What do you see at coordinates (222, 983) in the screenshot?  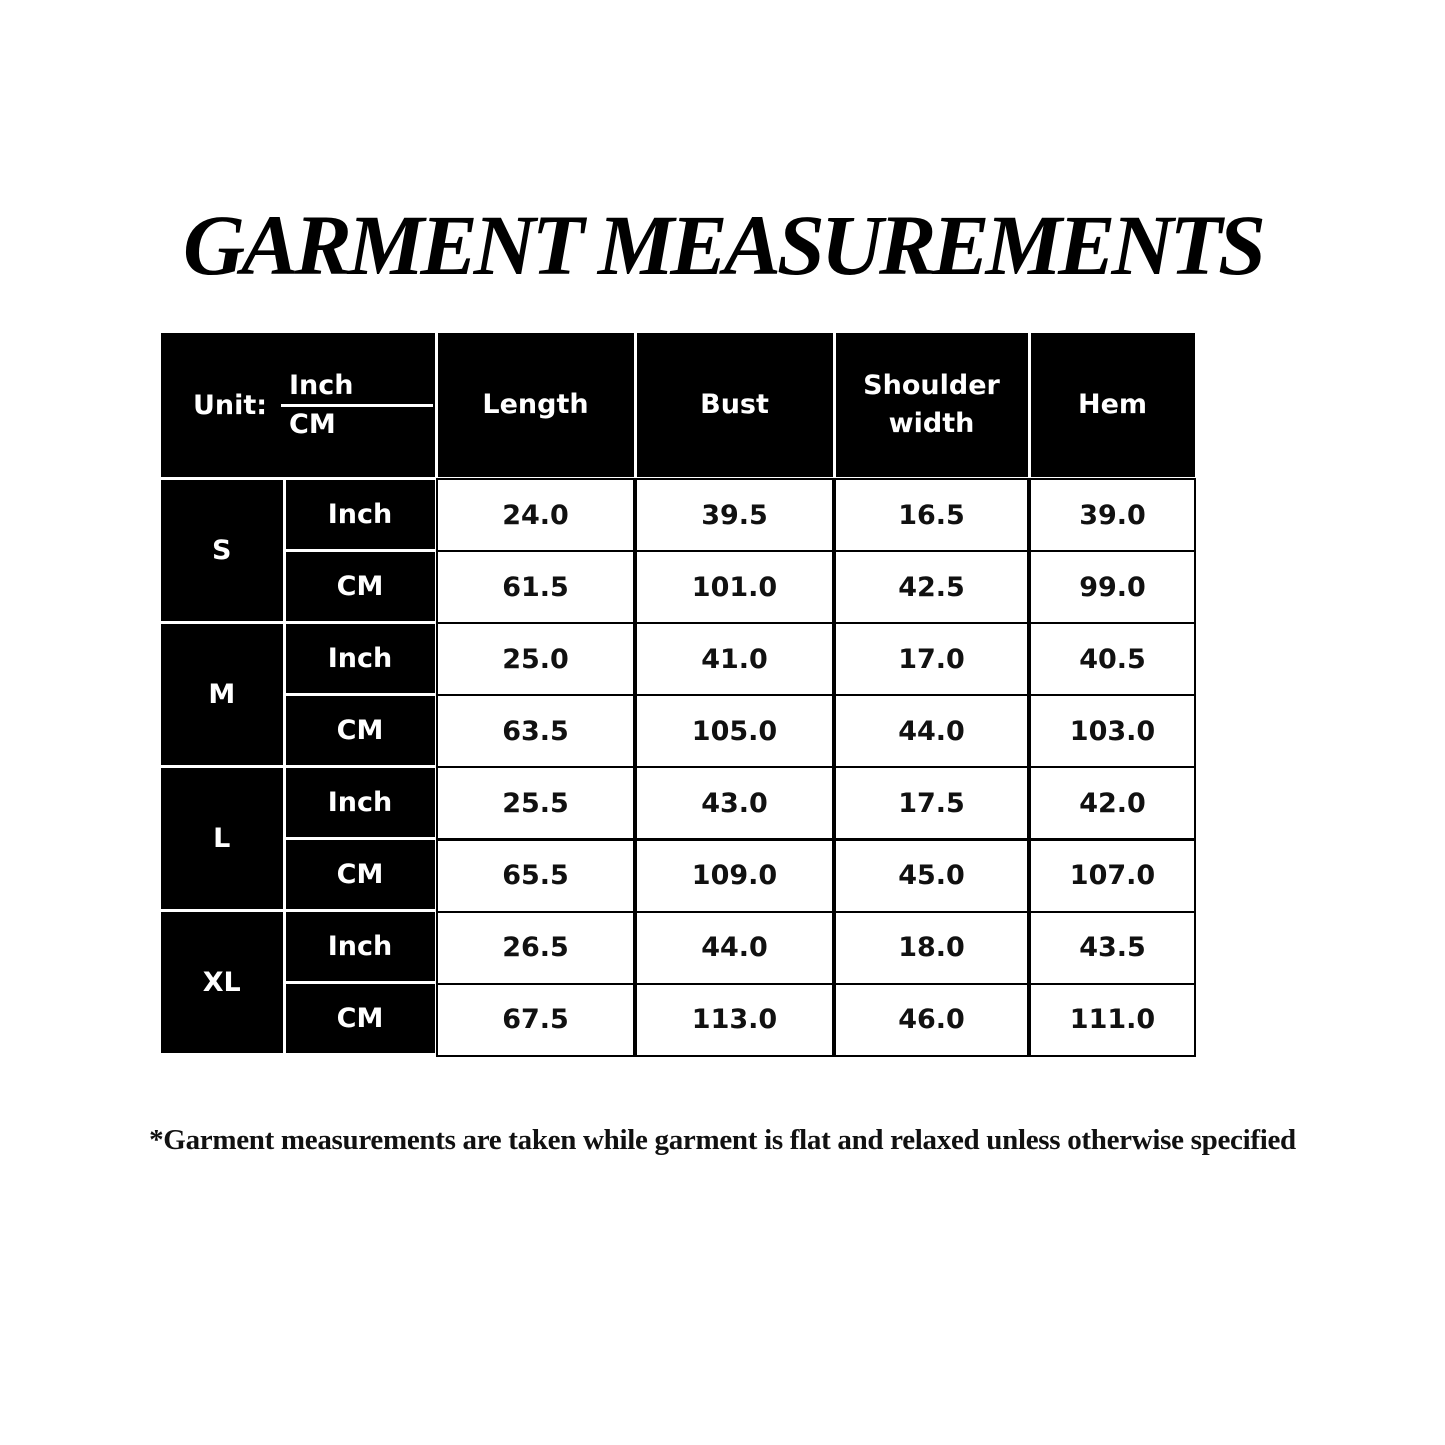 I see `size-label: XL` at bounding box center [222, 983].